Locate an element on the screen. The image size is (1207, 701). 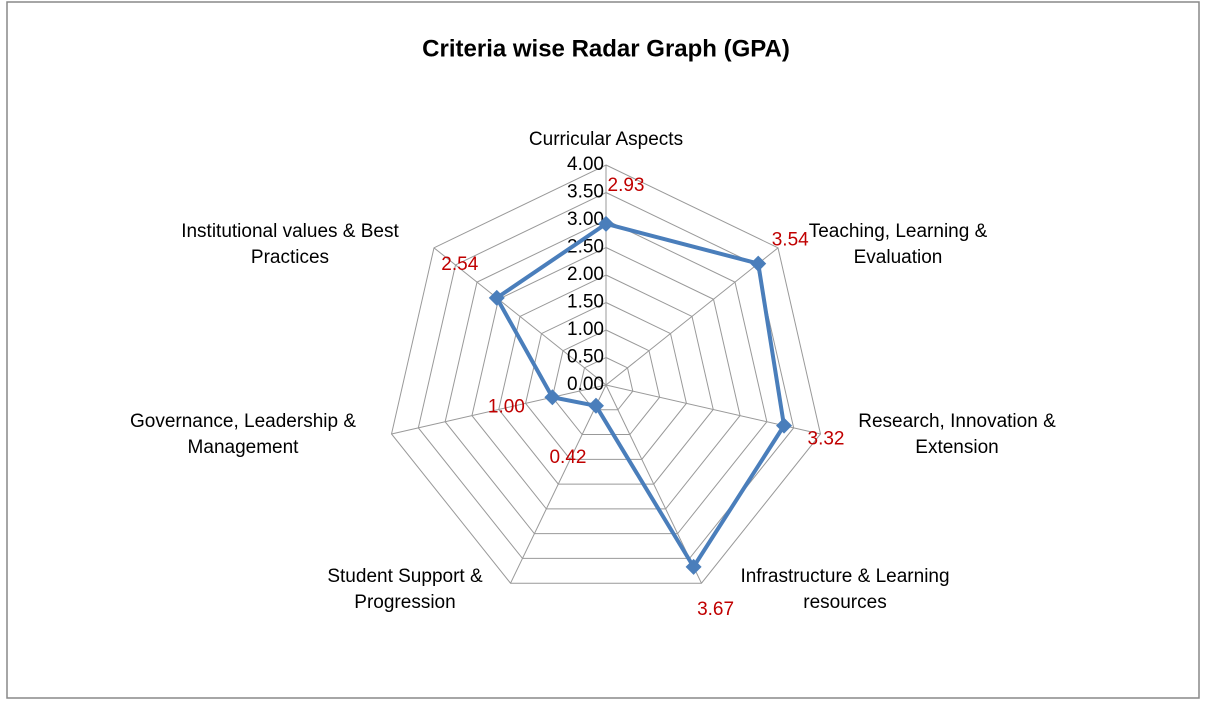
r-tick-label: 0.50 is located at coordinates (585, 357).